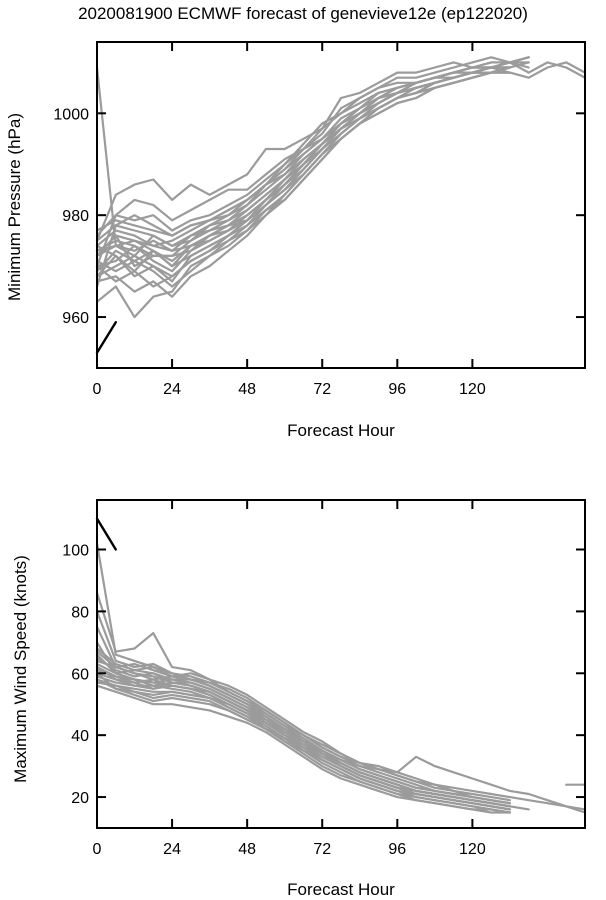  Describe the element at coordinates (80, 674) in the screenshot. I see `wind-y-tick-label: 60` at that location.